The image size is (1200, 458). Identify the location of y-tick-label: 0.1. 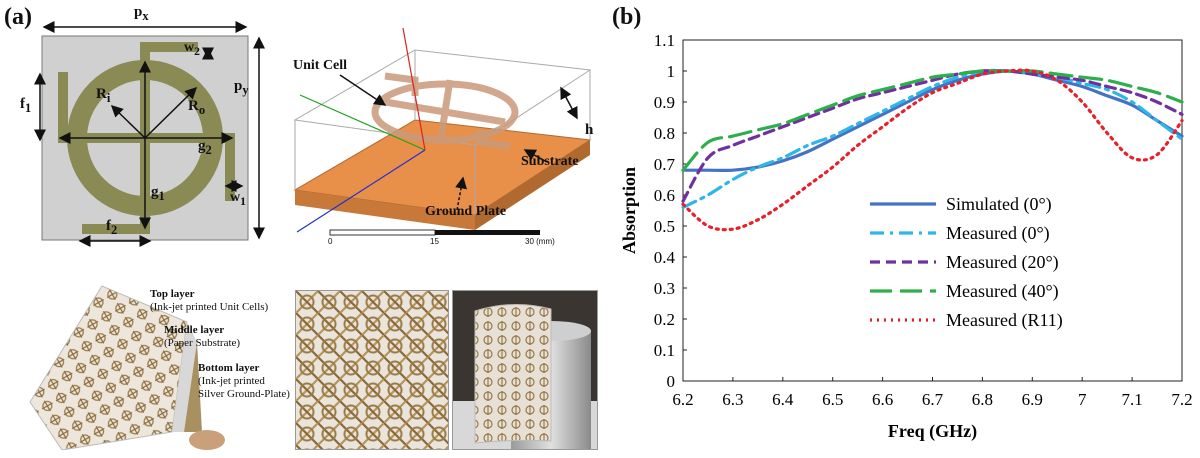
(664, 350).